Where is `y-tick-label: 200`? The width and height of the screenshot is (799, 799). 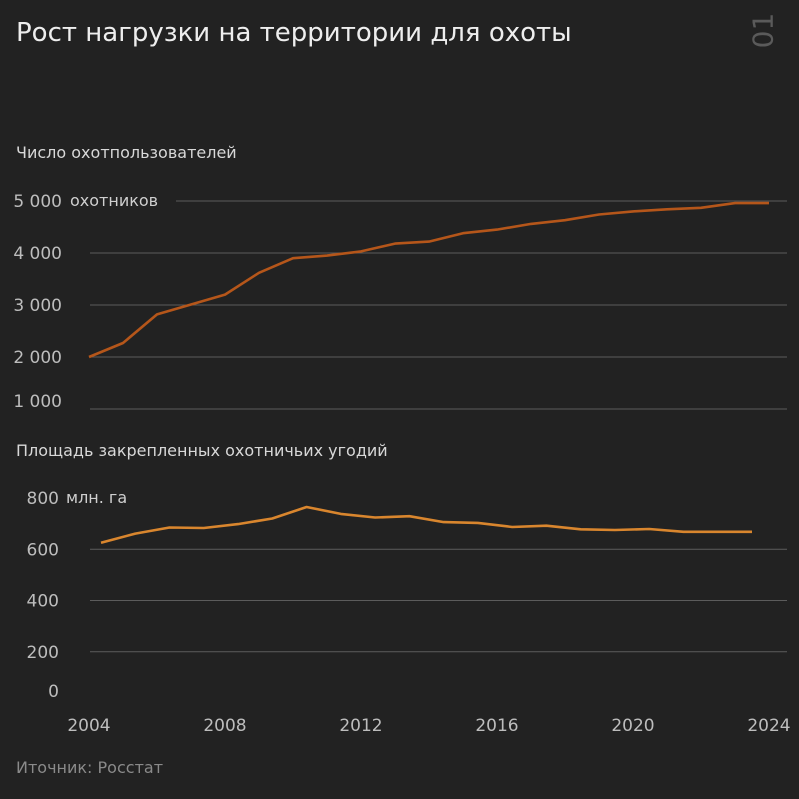
y-tick-label: 200 is located at coordinates (43, 653).